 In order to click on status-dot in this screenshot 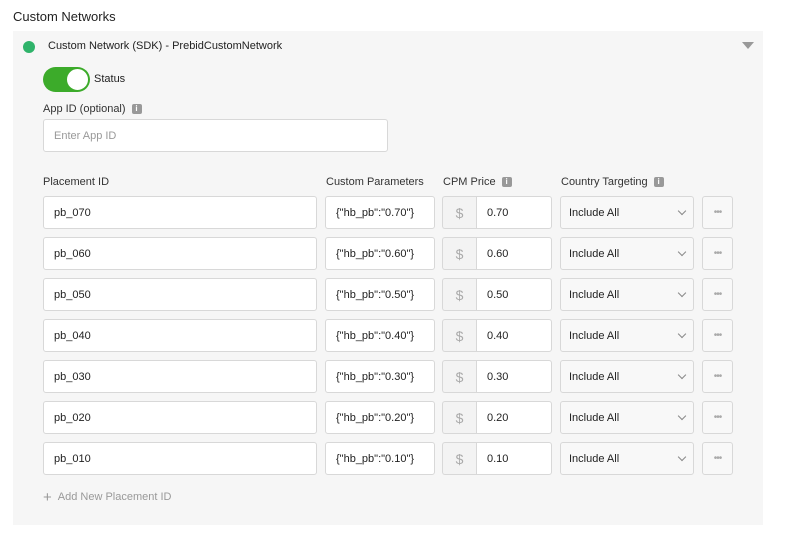, I will do `click(29, 47)`.